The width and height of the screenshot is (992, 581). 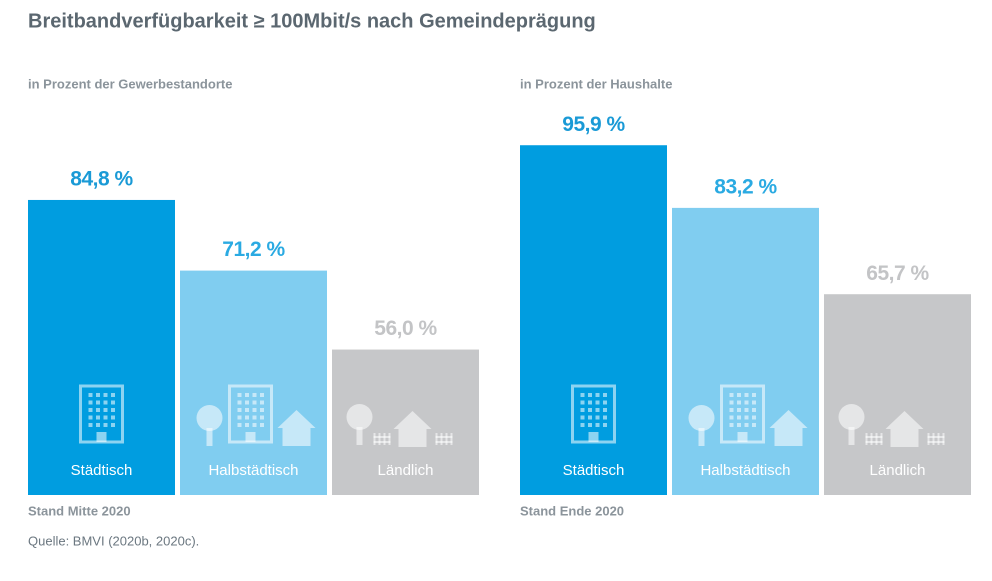 What do you see at coordinates (209, 437) in the screenshot?
I see `icon-trunk` at bounding box center [209, 437].